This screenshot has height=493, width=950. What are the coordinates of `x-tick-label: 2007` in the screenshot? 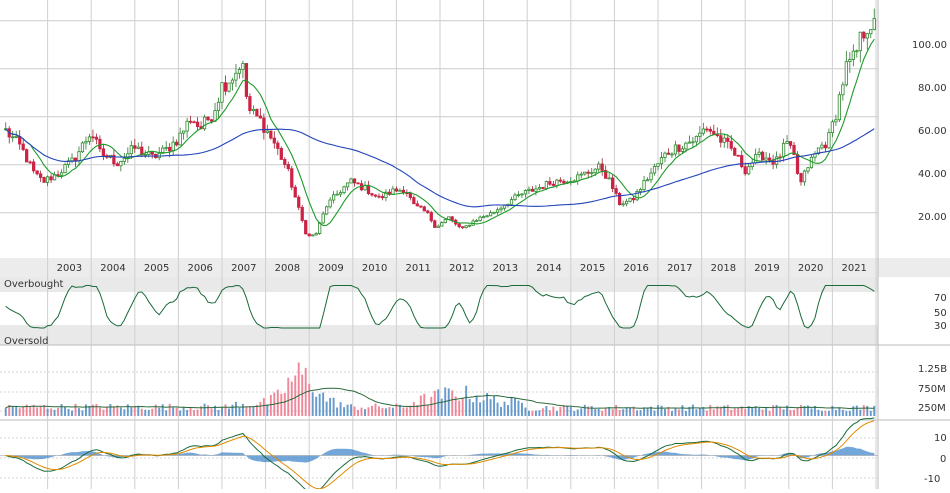 It's located at (243, 268).